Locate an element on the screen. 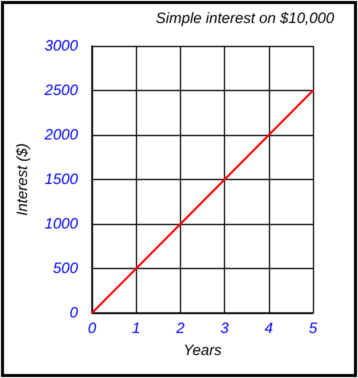 Image resolution: width=358 pixels, height=378 pixels. x-tick-label: 3 is located at coordinates (225, 328).